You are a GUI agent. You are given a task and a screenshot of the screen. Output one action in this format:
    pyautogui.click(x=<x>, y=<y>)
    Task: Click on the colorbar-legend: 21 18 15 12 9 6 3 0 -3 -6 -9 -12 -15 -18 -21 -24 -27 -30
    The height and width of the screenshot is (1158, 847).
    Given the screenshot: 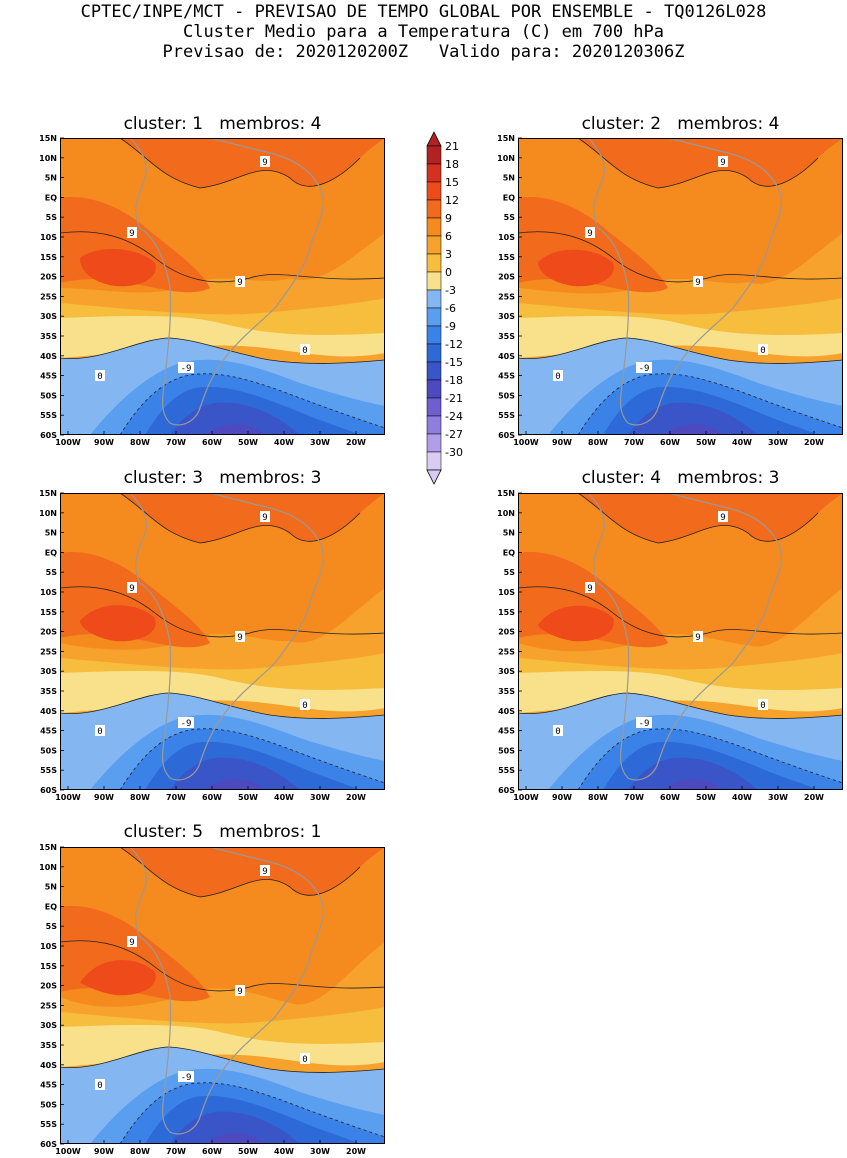 What is the action you would take?
    pyautogui.click(x=449, y=310)
    